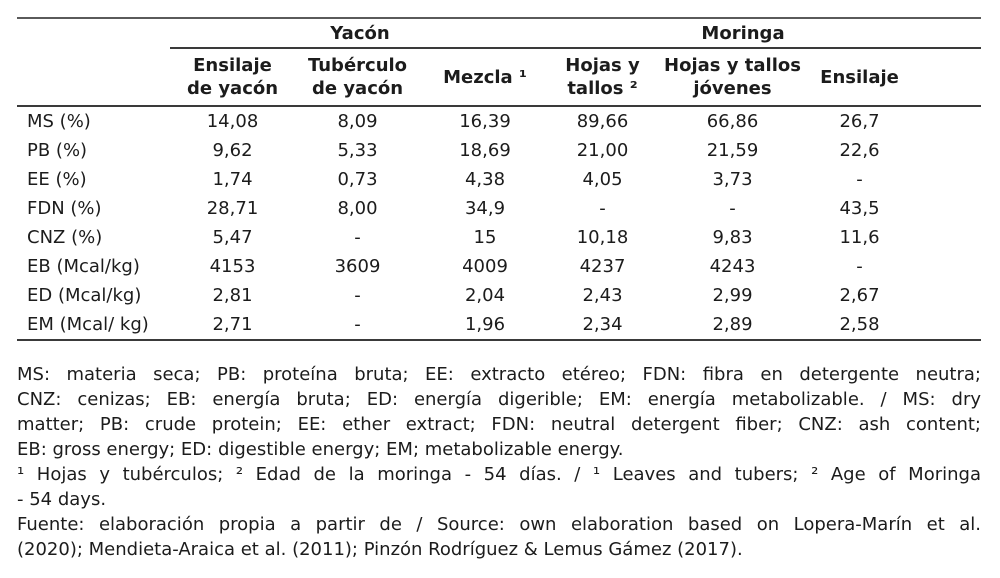  Describe the element at coordinates (732, 179) in the screenshot. I see `cell-value: 3,73` at that location.